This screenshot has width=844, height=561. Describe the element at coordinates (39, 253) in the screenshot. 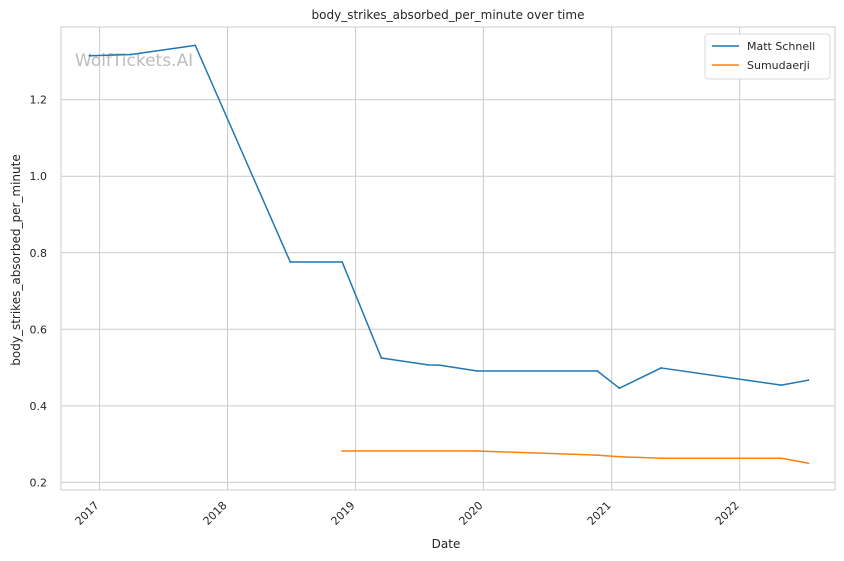

I see `y-tick-label: 0.8` at that location.